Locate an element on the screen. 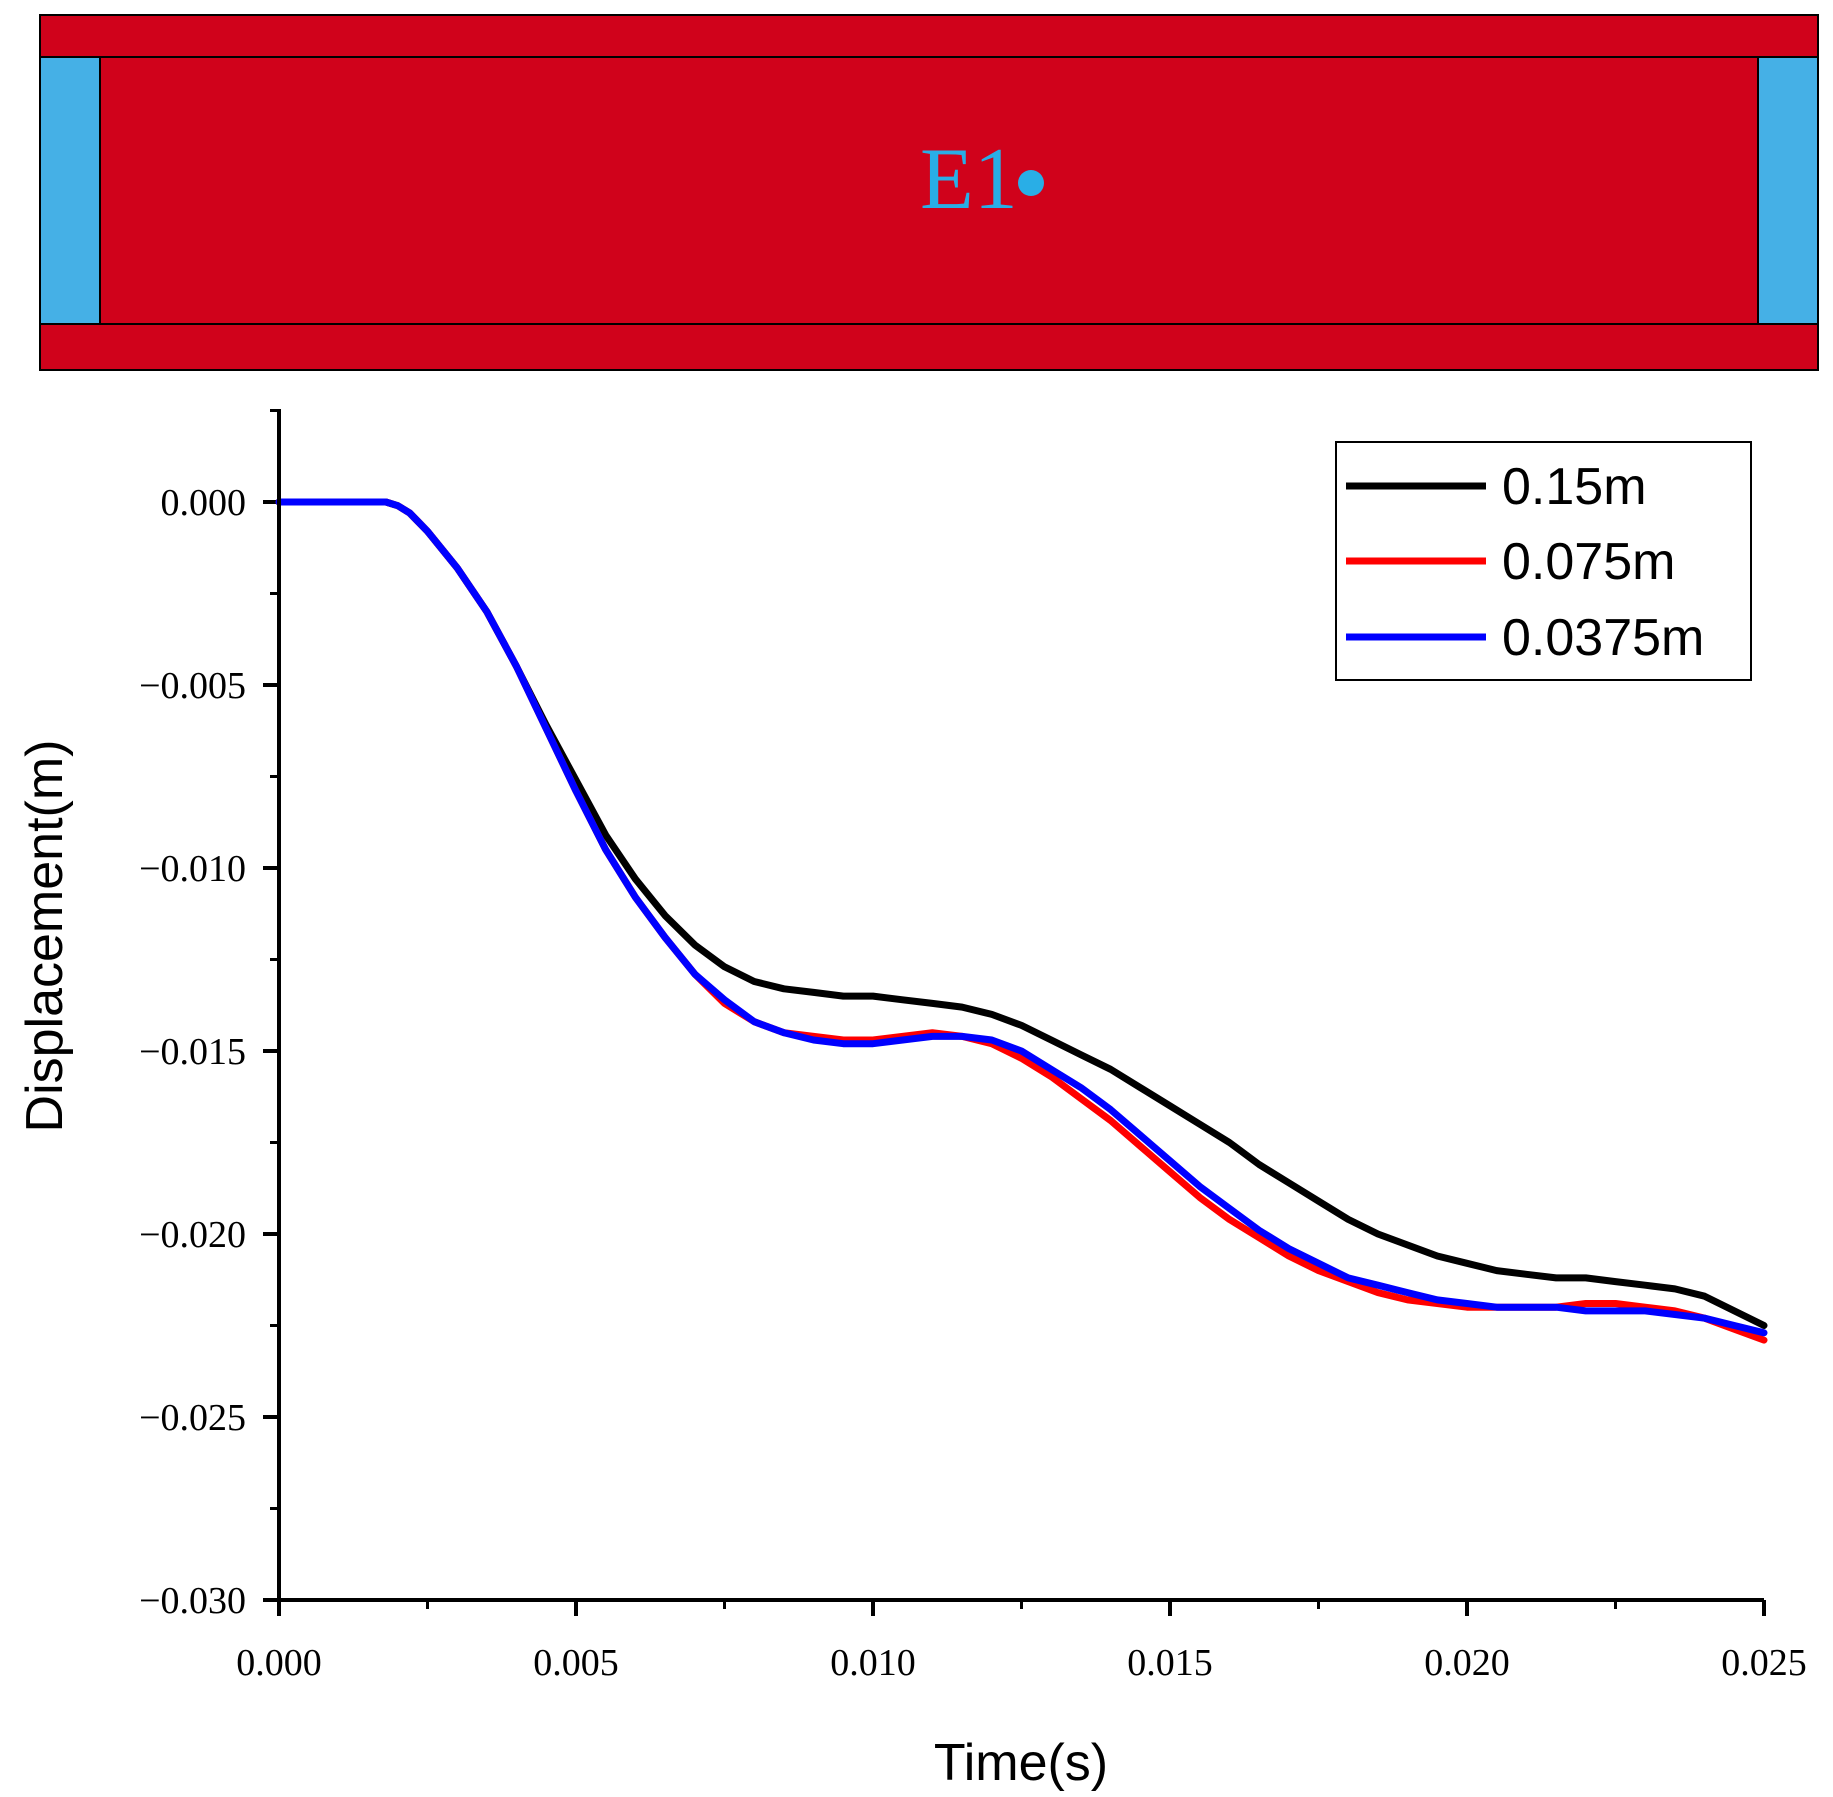 This screenshot has height=1797, width=1833. y-tick-label: −0.020 is located at coordinates (192, 1235).